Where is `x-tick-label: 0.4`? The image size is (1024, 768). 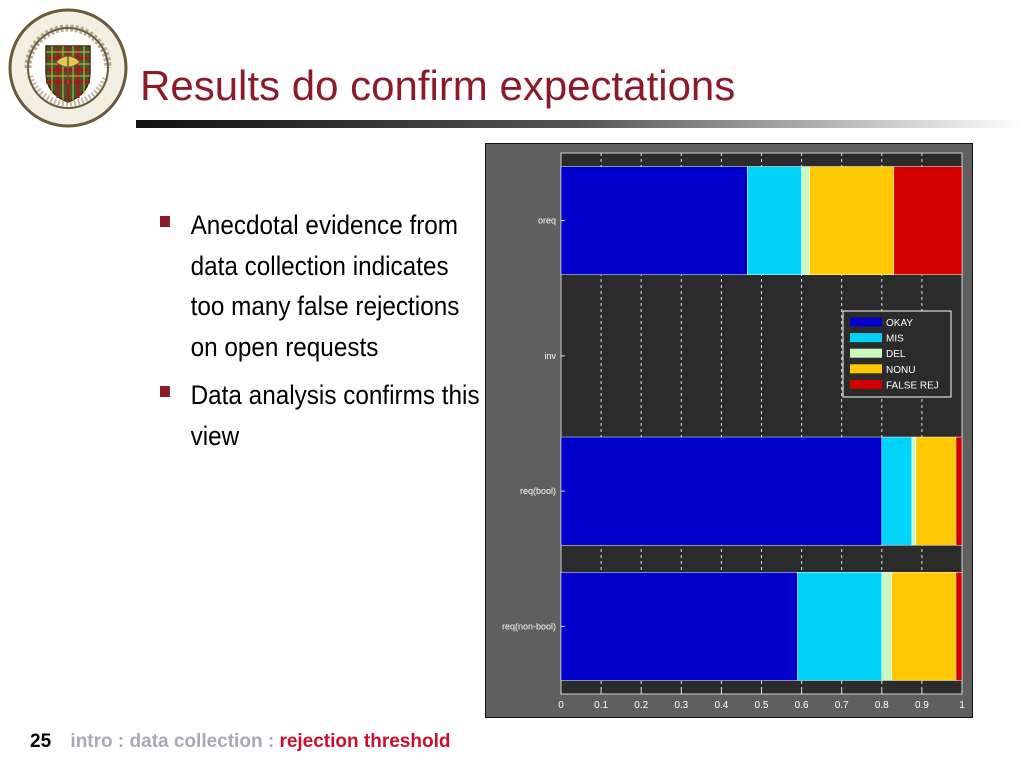
x-tick-label: 0.4 is located at coordinates (721, 705).